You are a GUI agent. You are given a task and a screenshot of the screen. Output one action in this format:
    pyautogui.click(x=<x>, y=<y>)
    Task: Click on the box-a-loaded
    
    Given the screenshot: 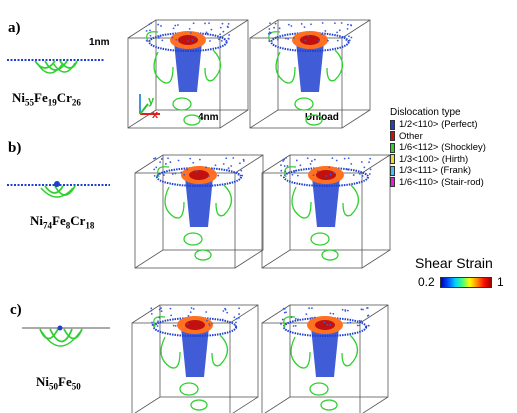 What is the action you would take?
    pyautogui.click(x=188, y=74)
    